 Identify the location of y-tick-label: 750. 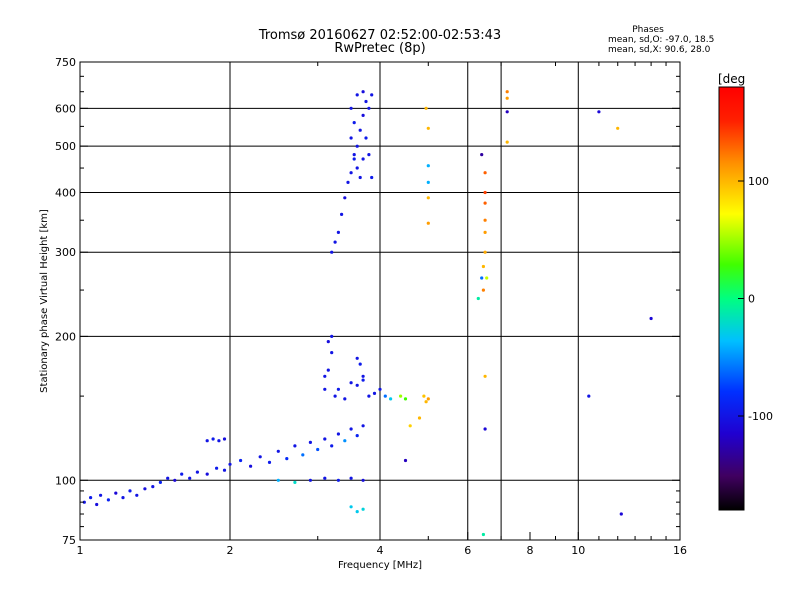
(65, 62).